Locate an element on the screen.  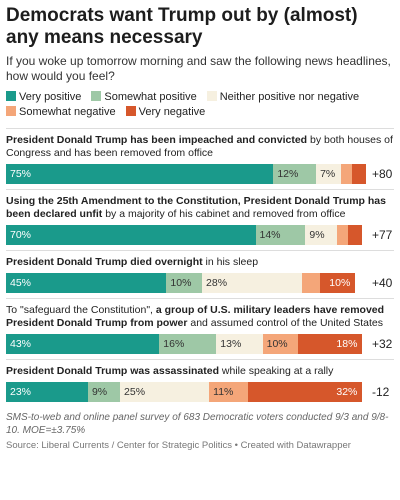
bar-segment: 12% is located at coordinates (295, 174).